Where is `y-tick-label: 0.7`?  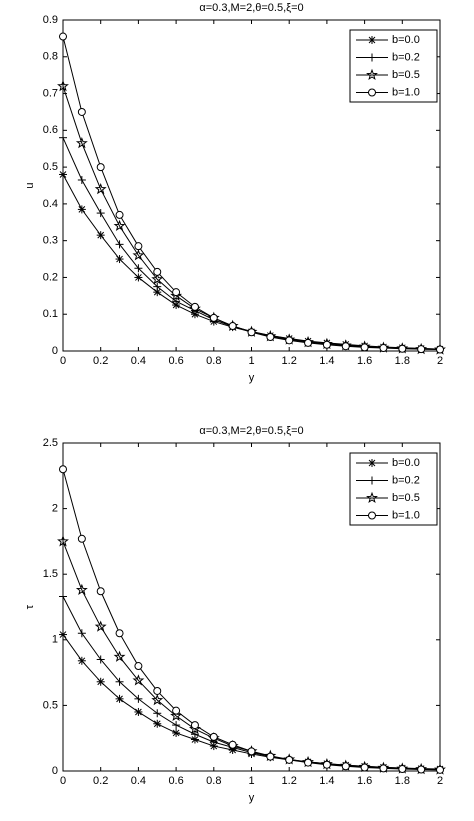
y-tick-label: 0.7 is located at coordinates (50, 93).